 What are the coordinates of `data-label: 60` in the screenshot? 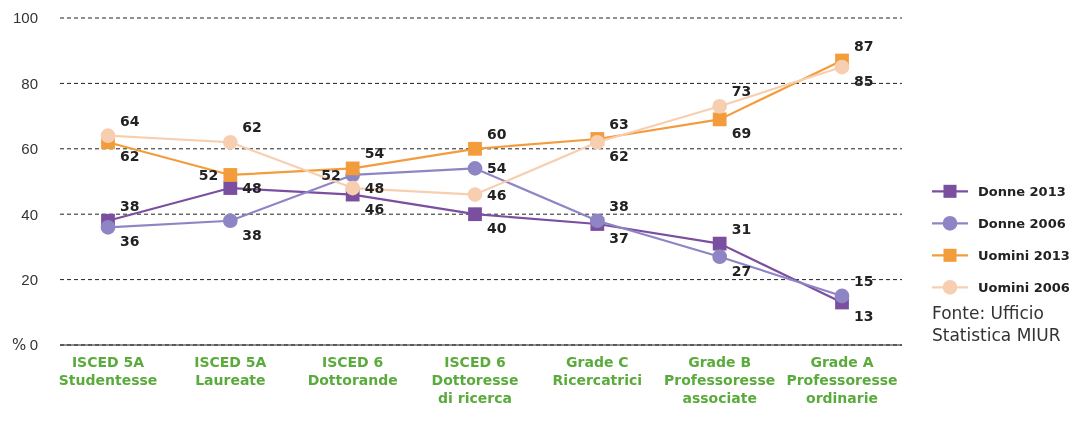 It's located at (497, 133).